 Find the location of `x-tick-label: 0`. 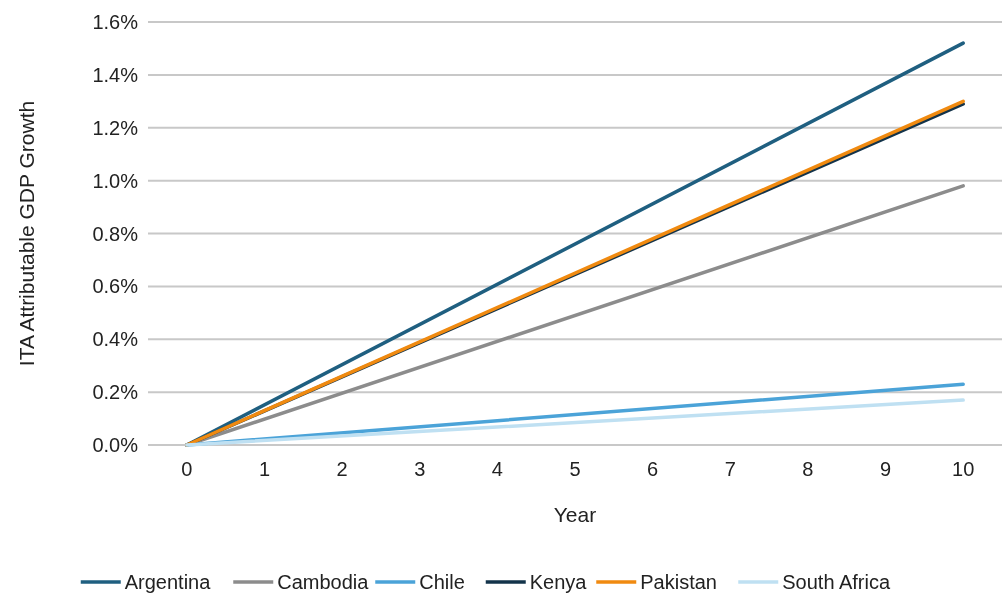

x-tick-label: 0 is located at coordinates (187, 469).